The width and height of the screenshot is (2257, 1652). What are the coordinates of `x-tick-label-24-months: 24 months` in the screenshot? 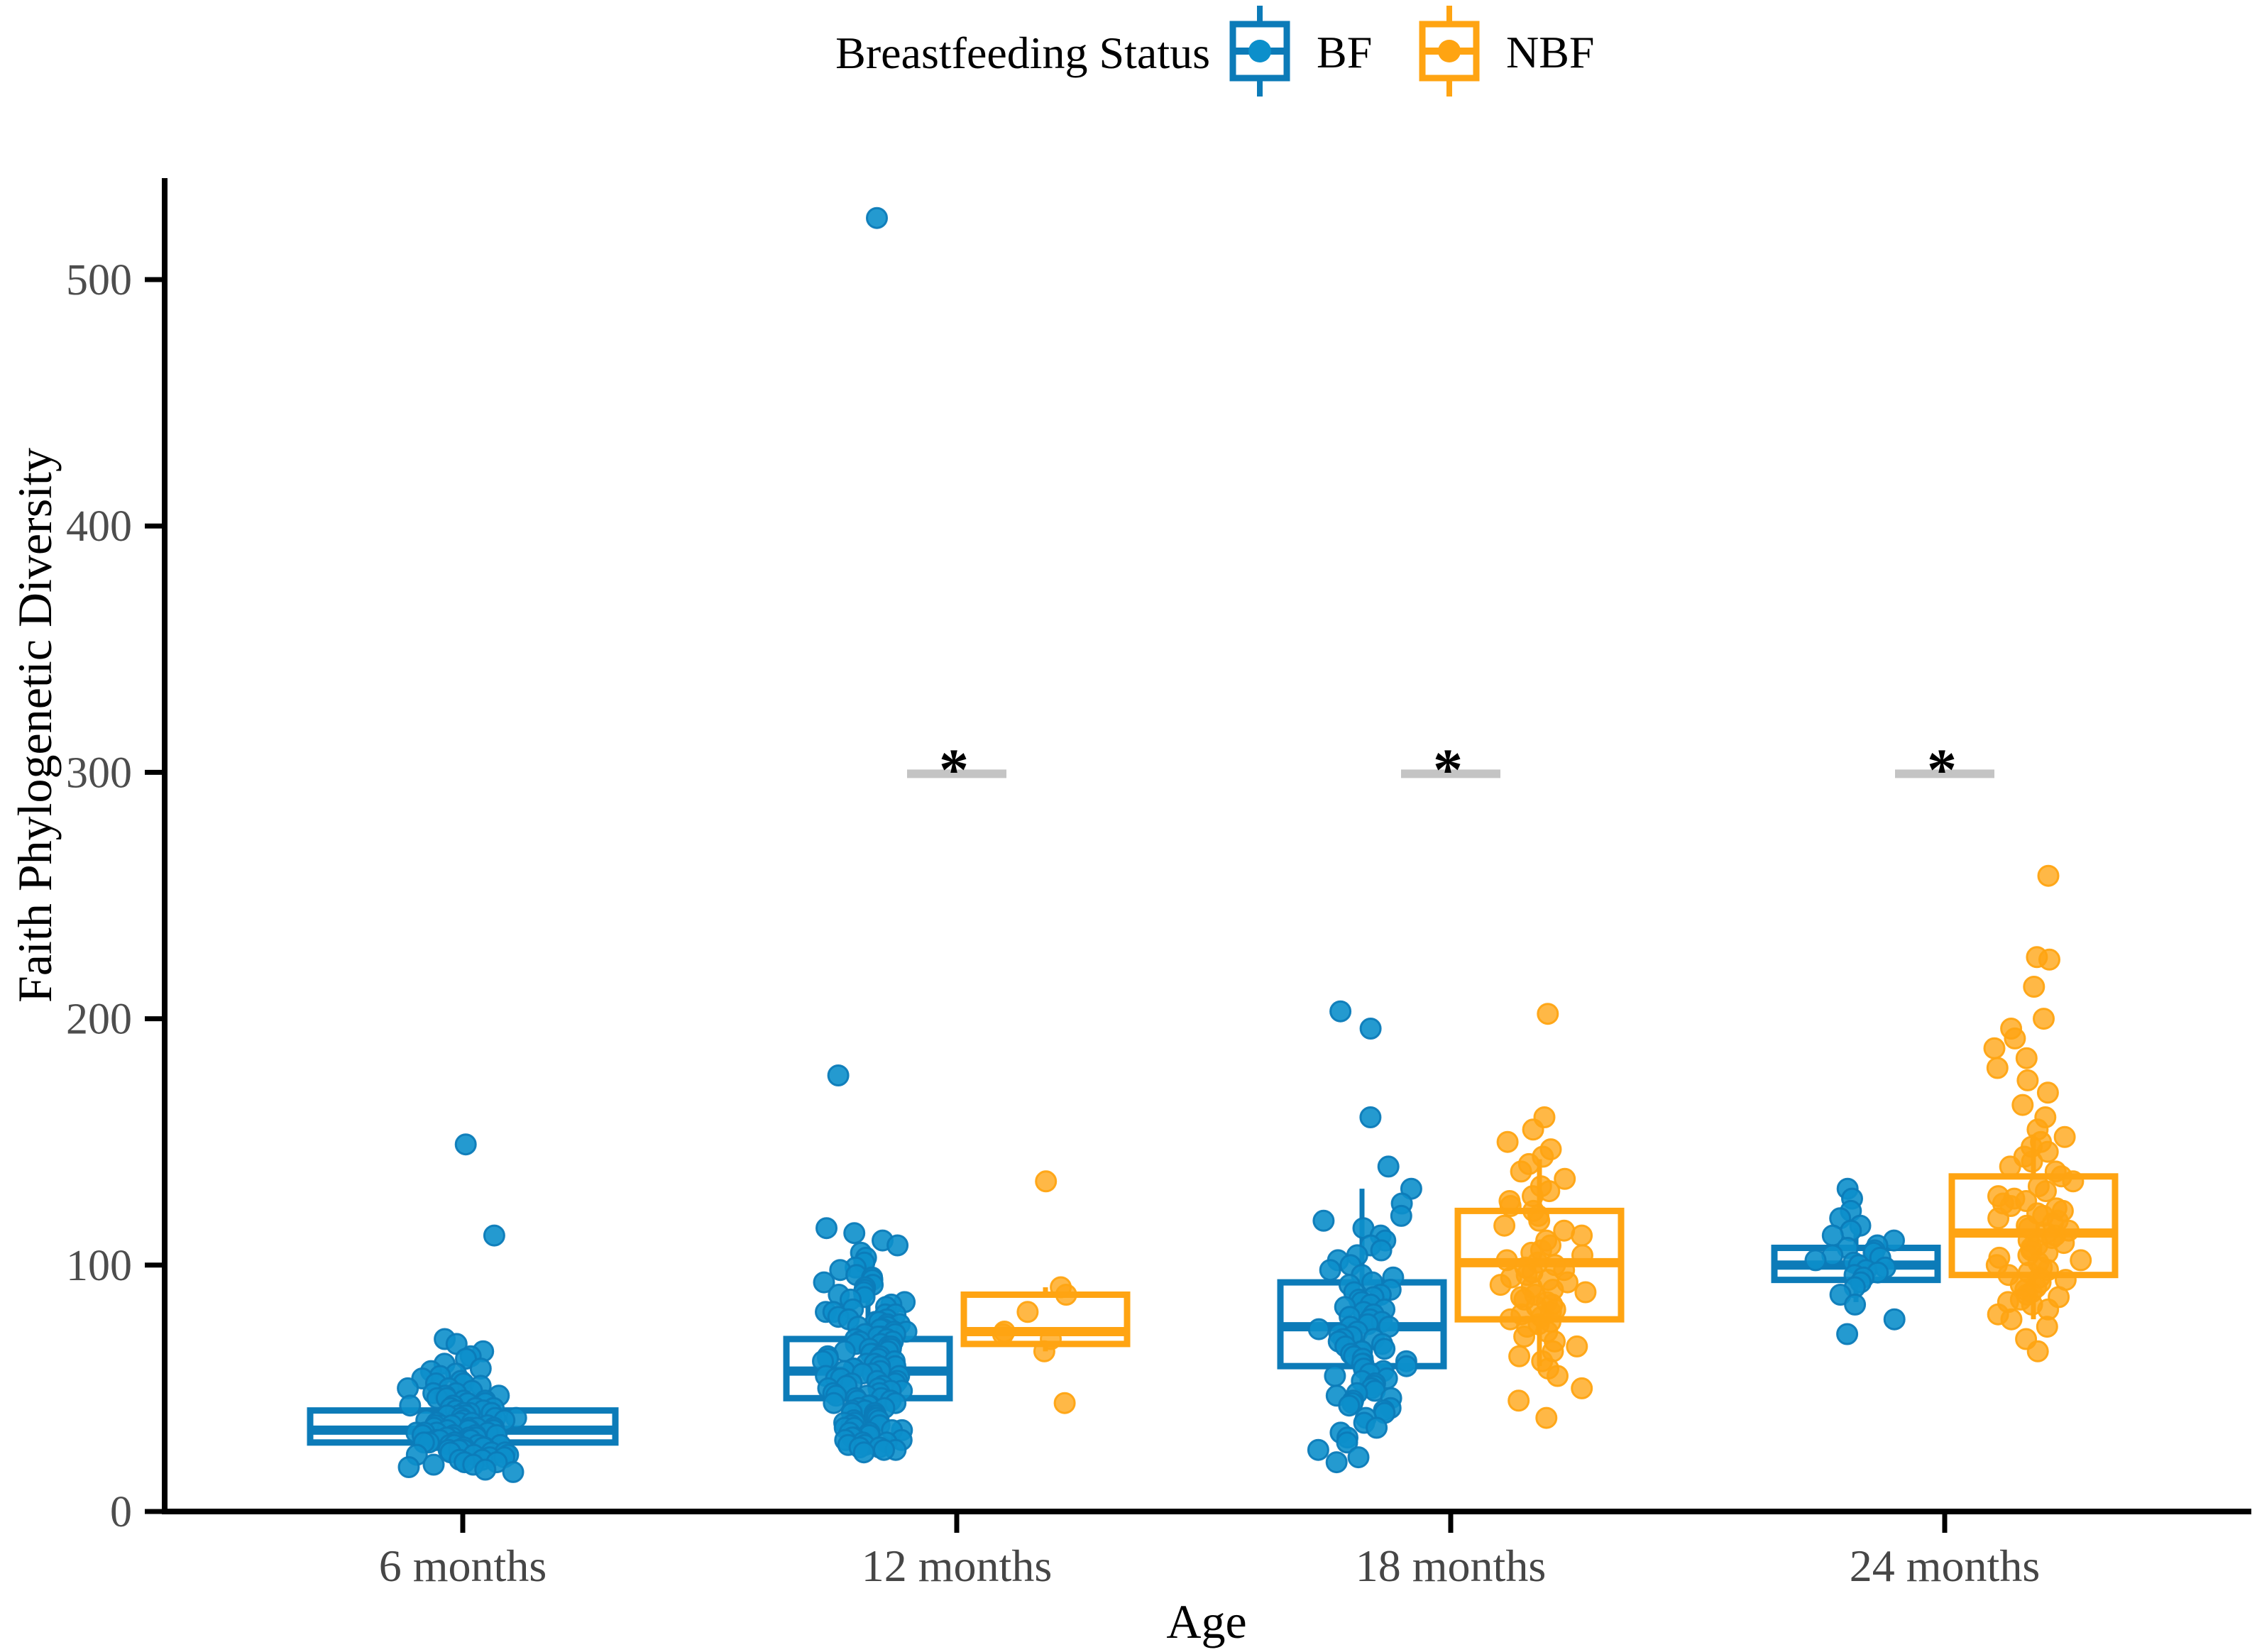 It's located at (1945, 1566).